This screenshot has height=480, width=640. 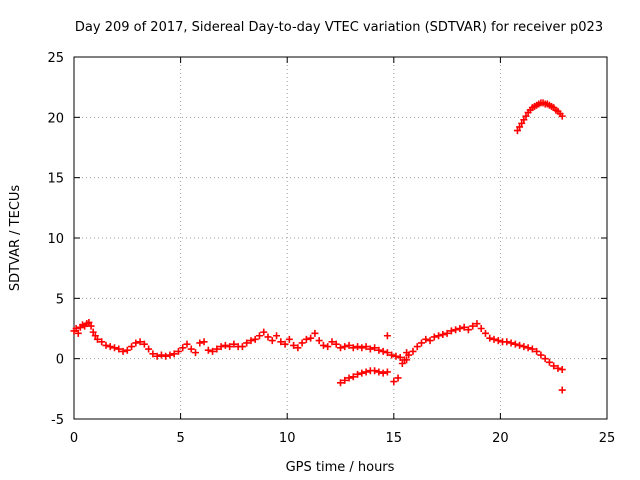 I want to click on x-tick-label: 10, so click(x=287, y=438).